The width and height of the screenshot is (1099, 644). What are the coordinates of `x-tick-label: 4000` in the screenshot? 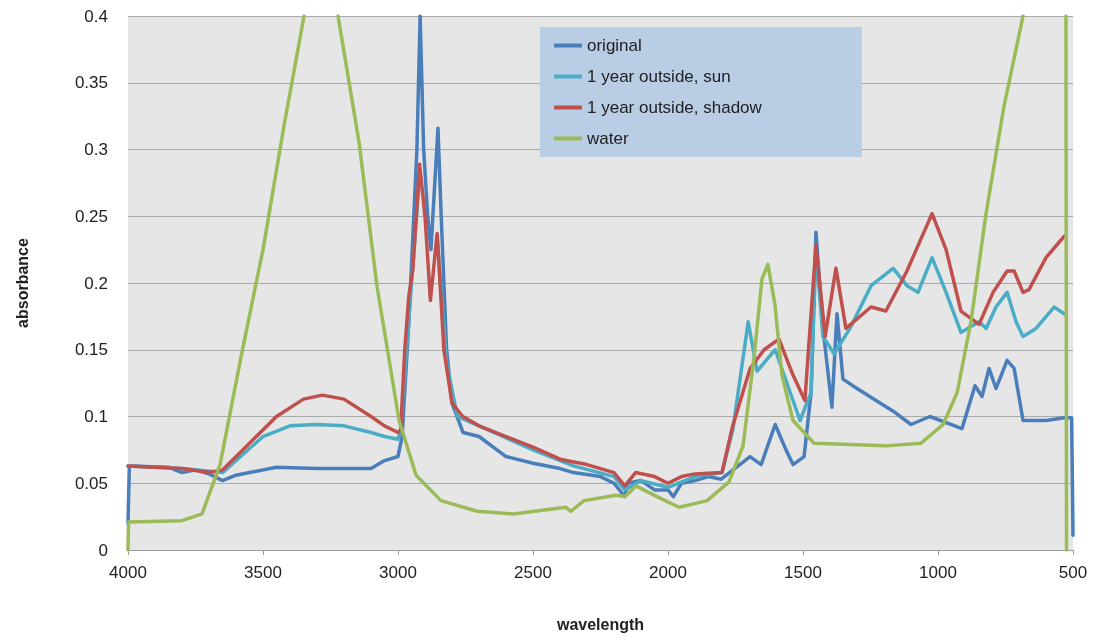 It's located at (128, 572).